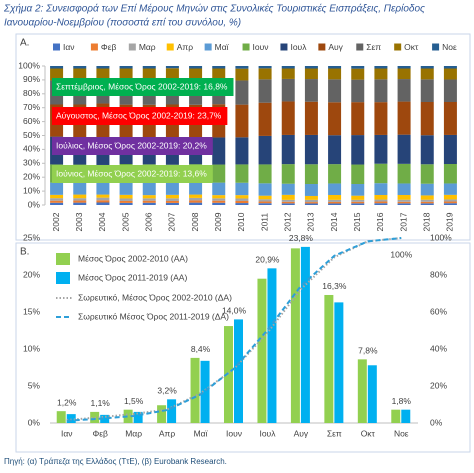 The width and height of the screenshot is (474, 473). I want to click on legend-label: Ιαν, so click(69, 47).